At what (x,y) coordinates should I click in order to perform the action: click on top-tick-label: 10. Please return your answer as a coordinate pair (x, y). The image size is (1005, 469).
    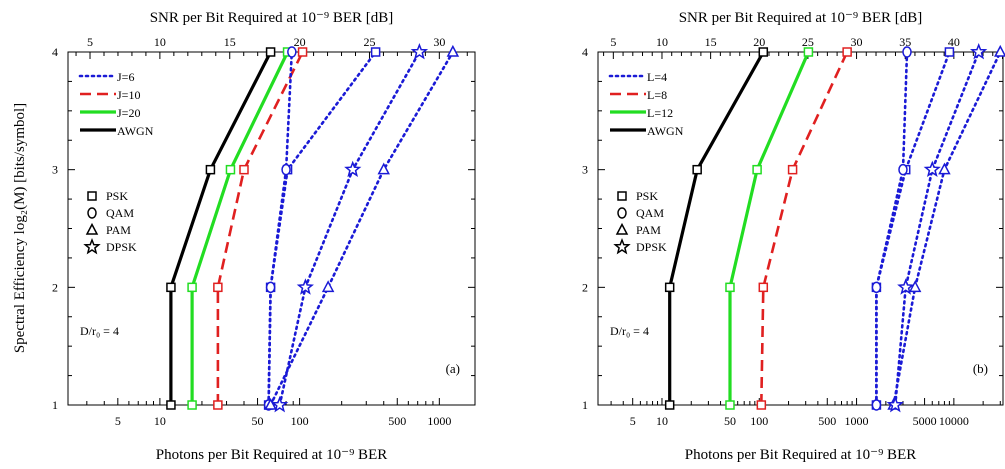
    Looking at the image, I should click on (160, 42).